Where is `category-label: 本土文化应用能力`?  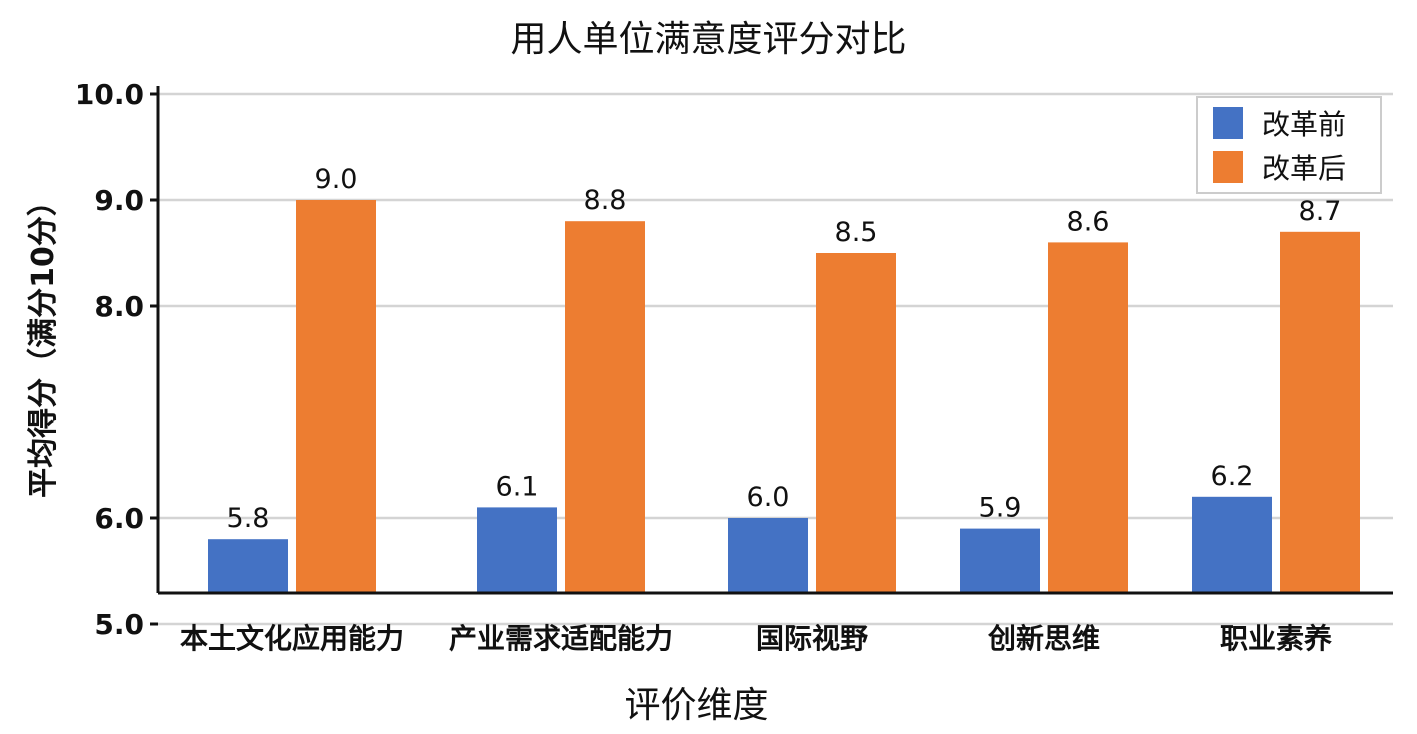 category-label: 本土文化应用能力 is located at coordinates (292, 638).